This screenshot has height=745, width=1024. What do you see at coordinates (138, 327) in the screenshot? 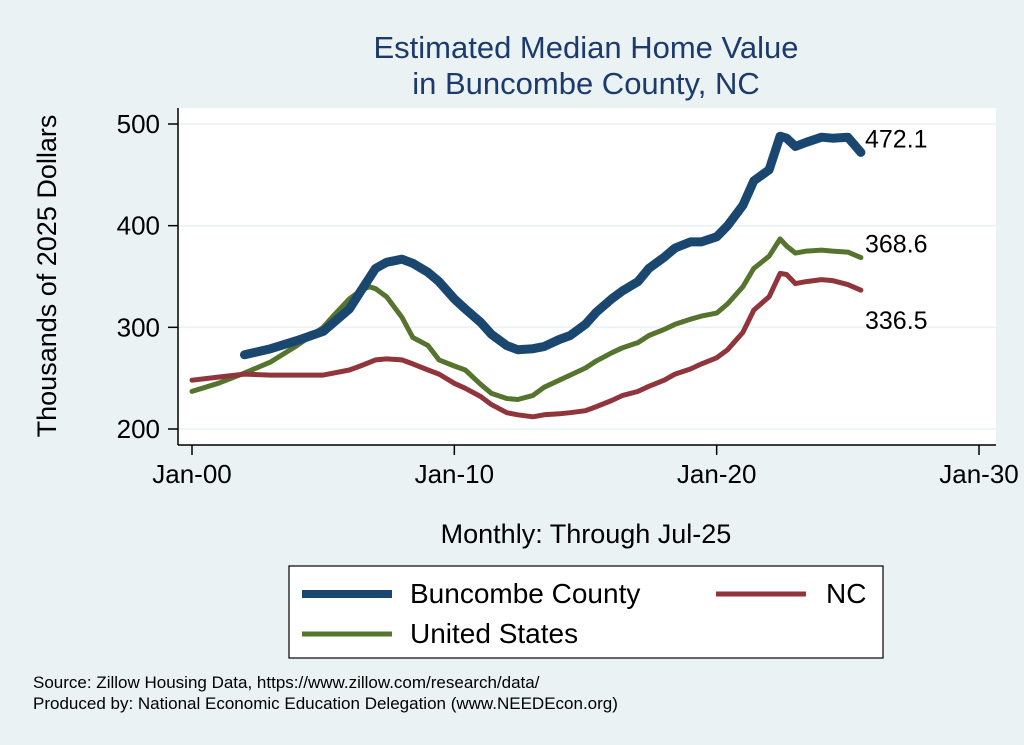
I see `y-tick-label: 300` at bounding box center [138, 327].